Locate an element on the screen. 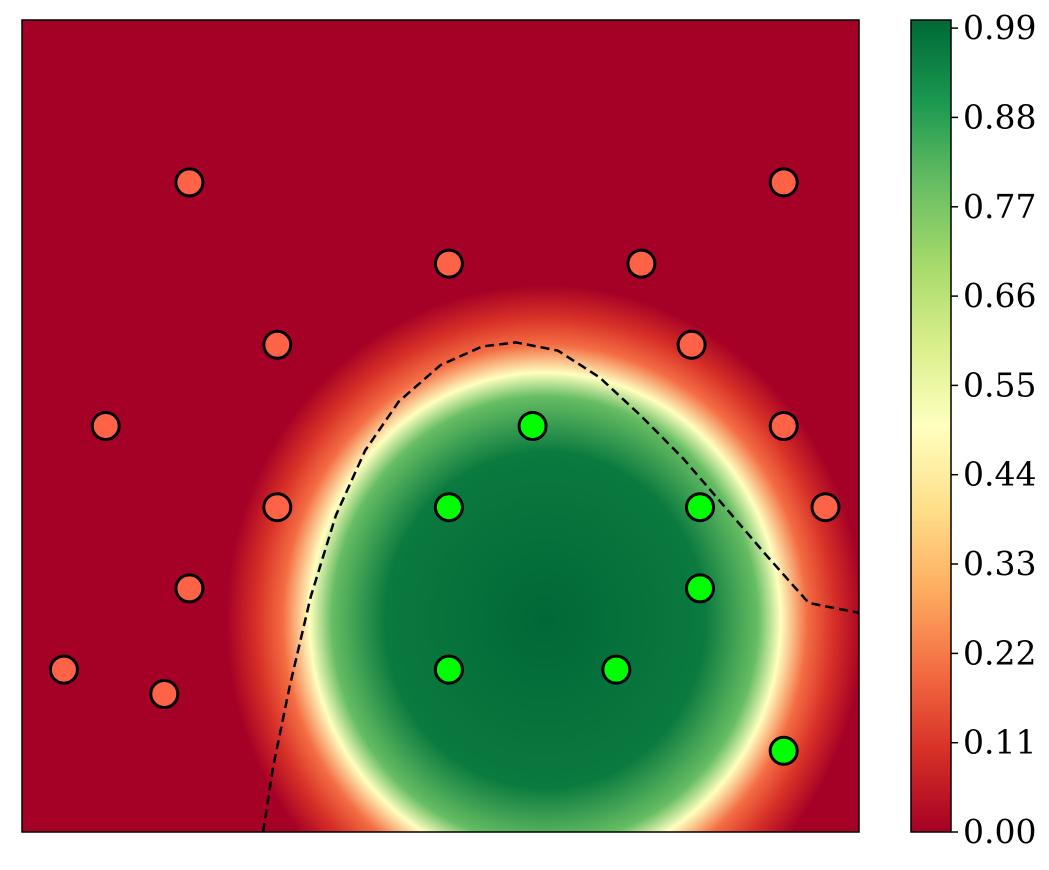 The height and width of the screenshot is (870, 1049). colorbar-tick-label-7: 0.77 is located at coordinates (999, 206).